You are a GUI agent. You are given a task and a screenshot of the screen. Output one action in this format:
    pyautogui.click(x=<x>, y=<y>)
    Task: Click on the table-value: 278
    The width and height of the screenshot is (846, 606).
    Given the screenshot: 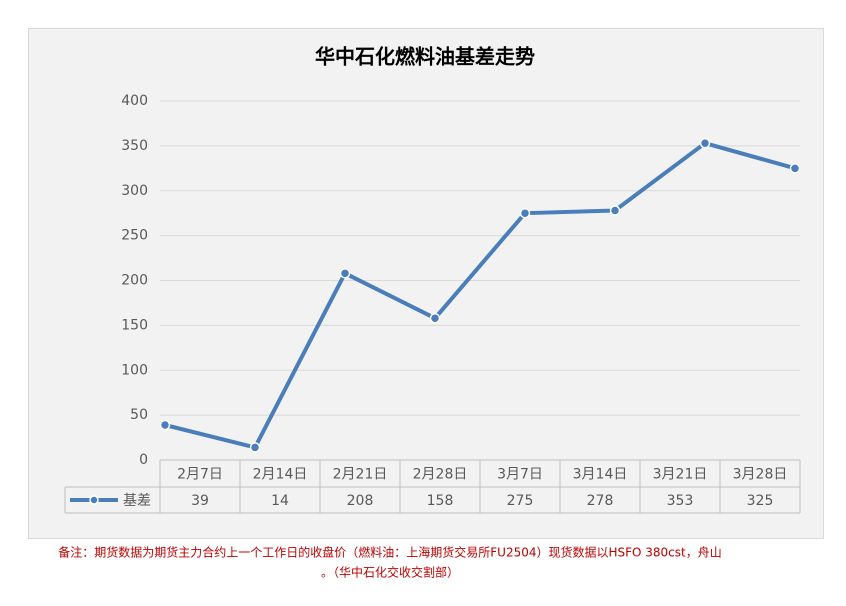 What is the action you would take?
    pyautogui.click(x=600, y=501)
    